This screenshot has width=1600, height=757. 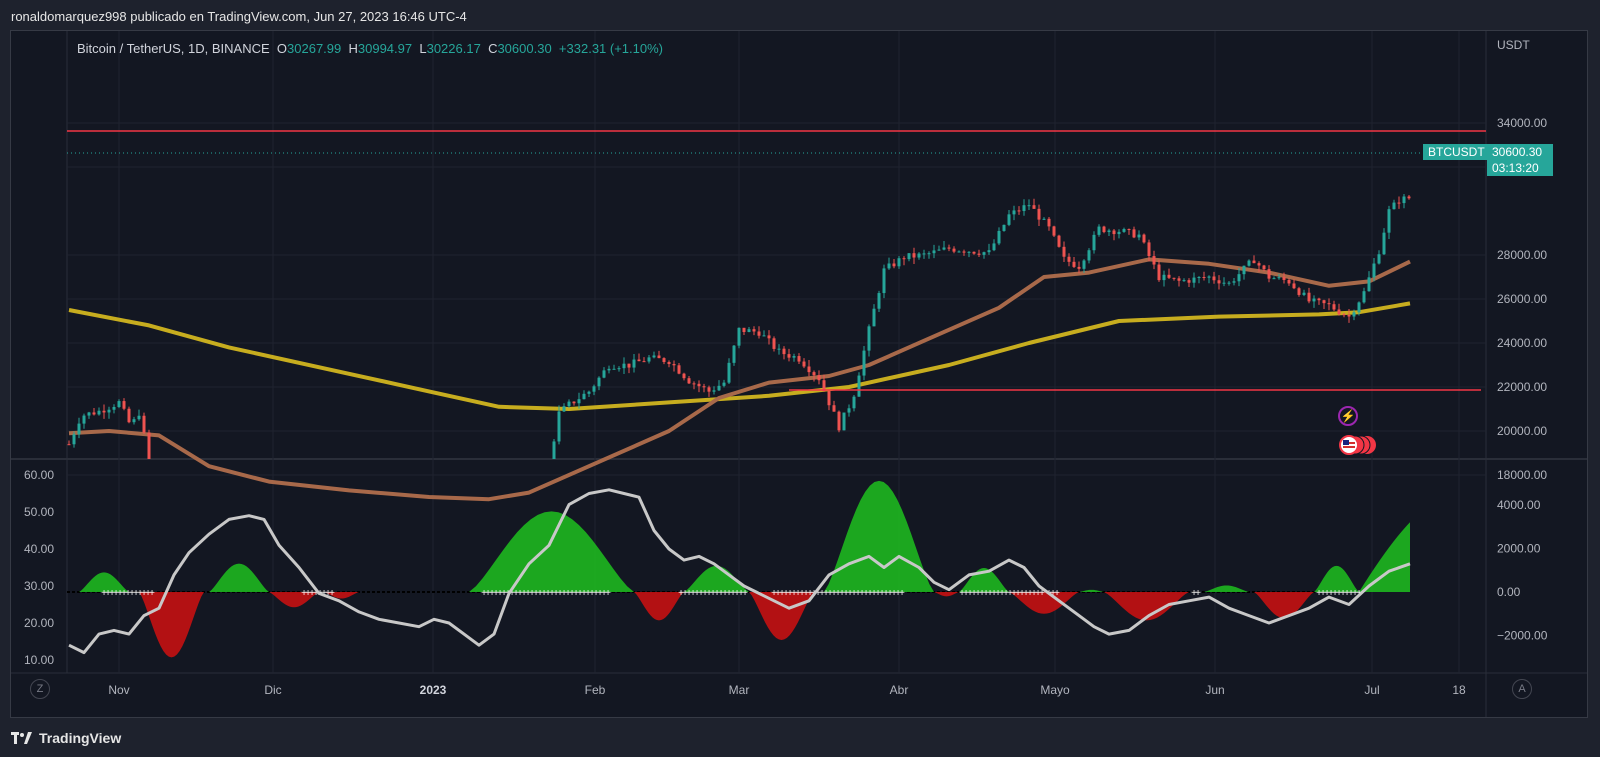 What do you see at coordinates (118, 690) in the screenshot?
I see `time-tick-label: Nov` at bounding box center [118, 690].